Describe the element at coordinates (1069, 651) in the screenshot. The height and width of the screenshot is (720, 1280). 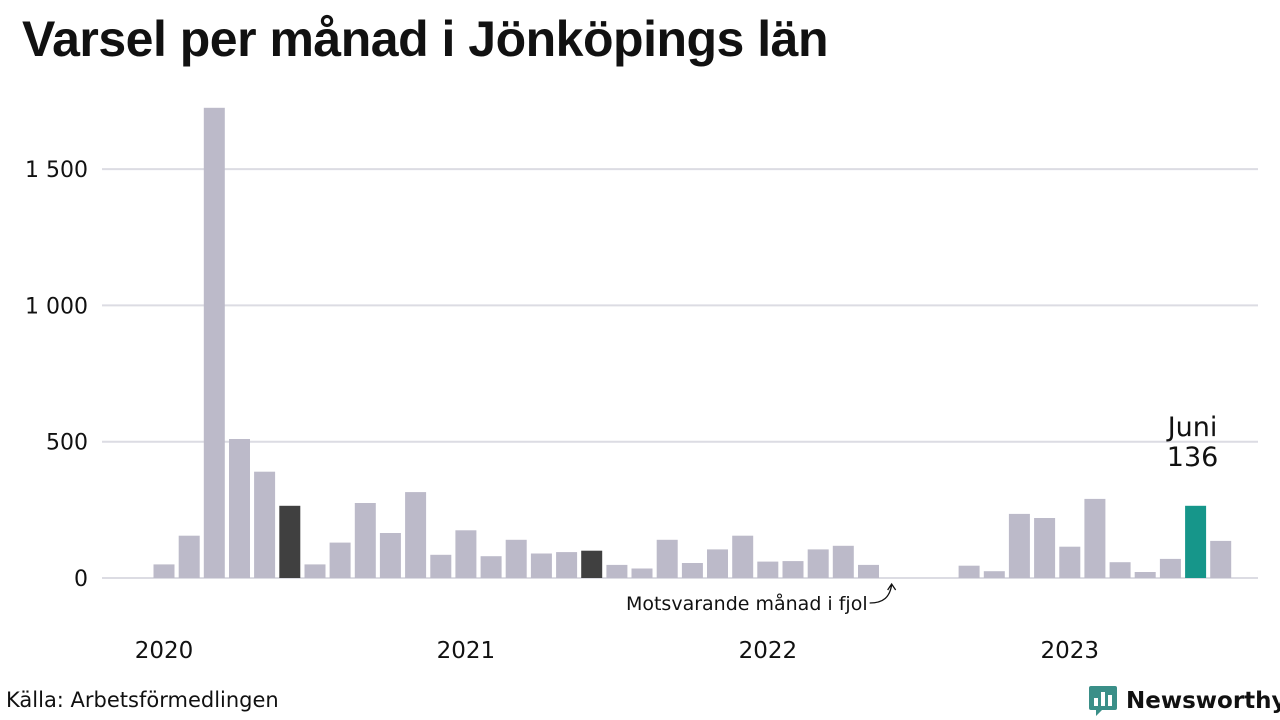
I see `x-tick-label: 2023` at that location.